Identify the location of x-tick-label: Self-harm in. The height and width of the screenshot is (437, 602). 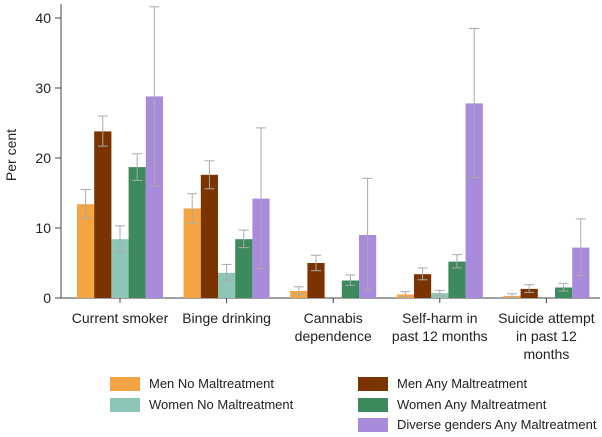
(439, 318).